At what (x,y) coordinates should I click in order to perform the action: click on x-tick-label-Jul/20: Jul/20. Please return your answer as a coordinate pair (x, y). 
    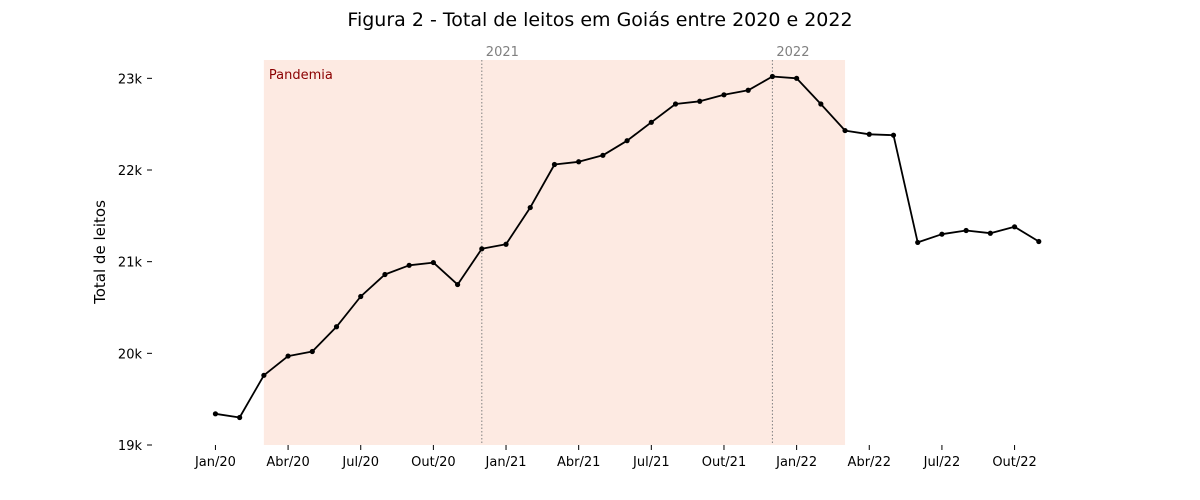
    Looking at the image, I should click on (360, 462).